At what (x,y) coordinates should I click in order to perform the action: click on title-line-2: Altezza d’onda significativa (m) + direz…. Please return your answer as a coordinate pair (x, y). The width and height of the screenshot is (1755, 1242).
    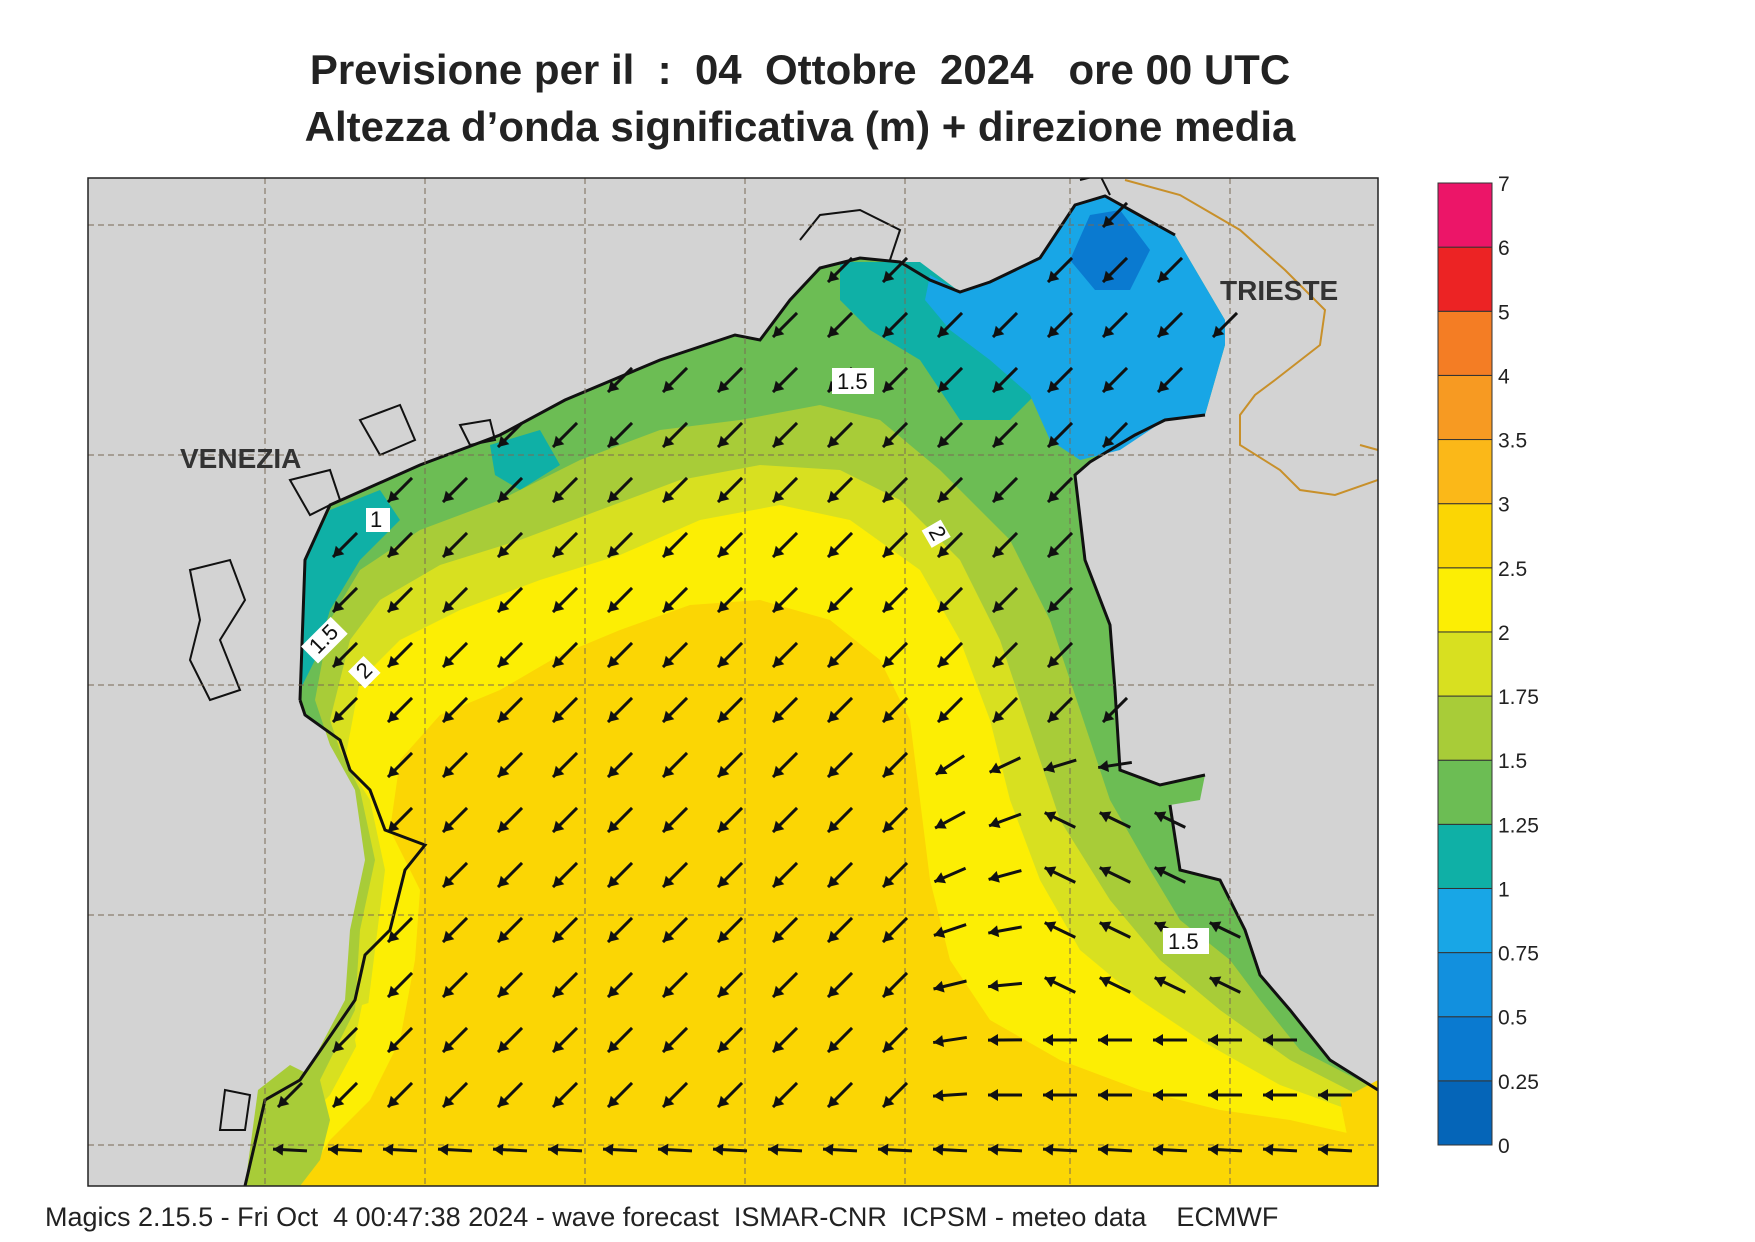
    Looking at the image, I should click on (800, 126).